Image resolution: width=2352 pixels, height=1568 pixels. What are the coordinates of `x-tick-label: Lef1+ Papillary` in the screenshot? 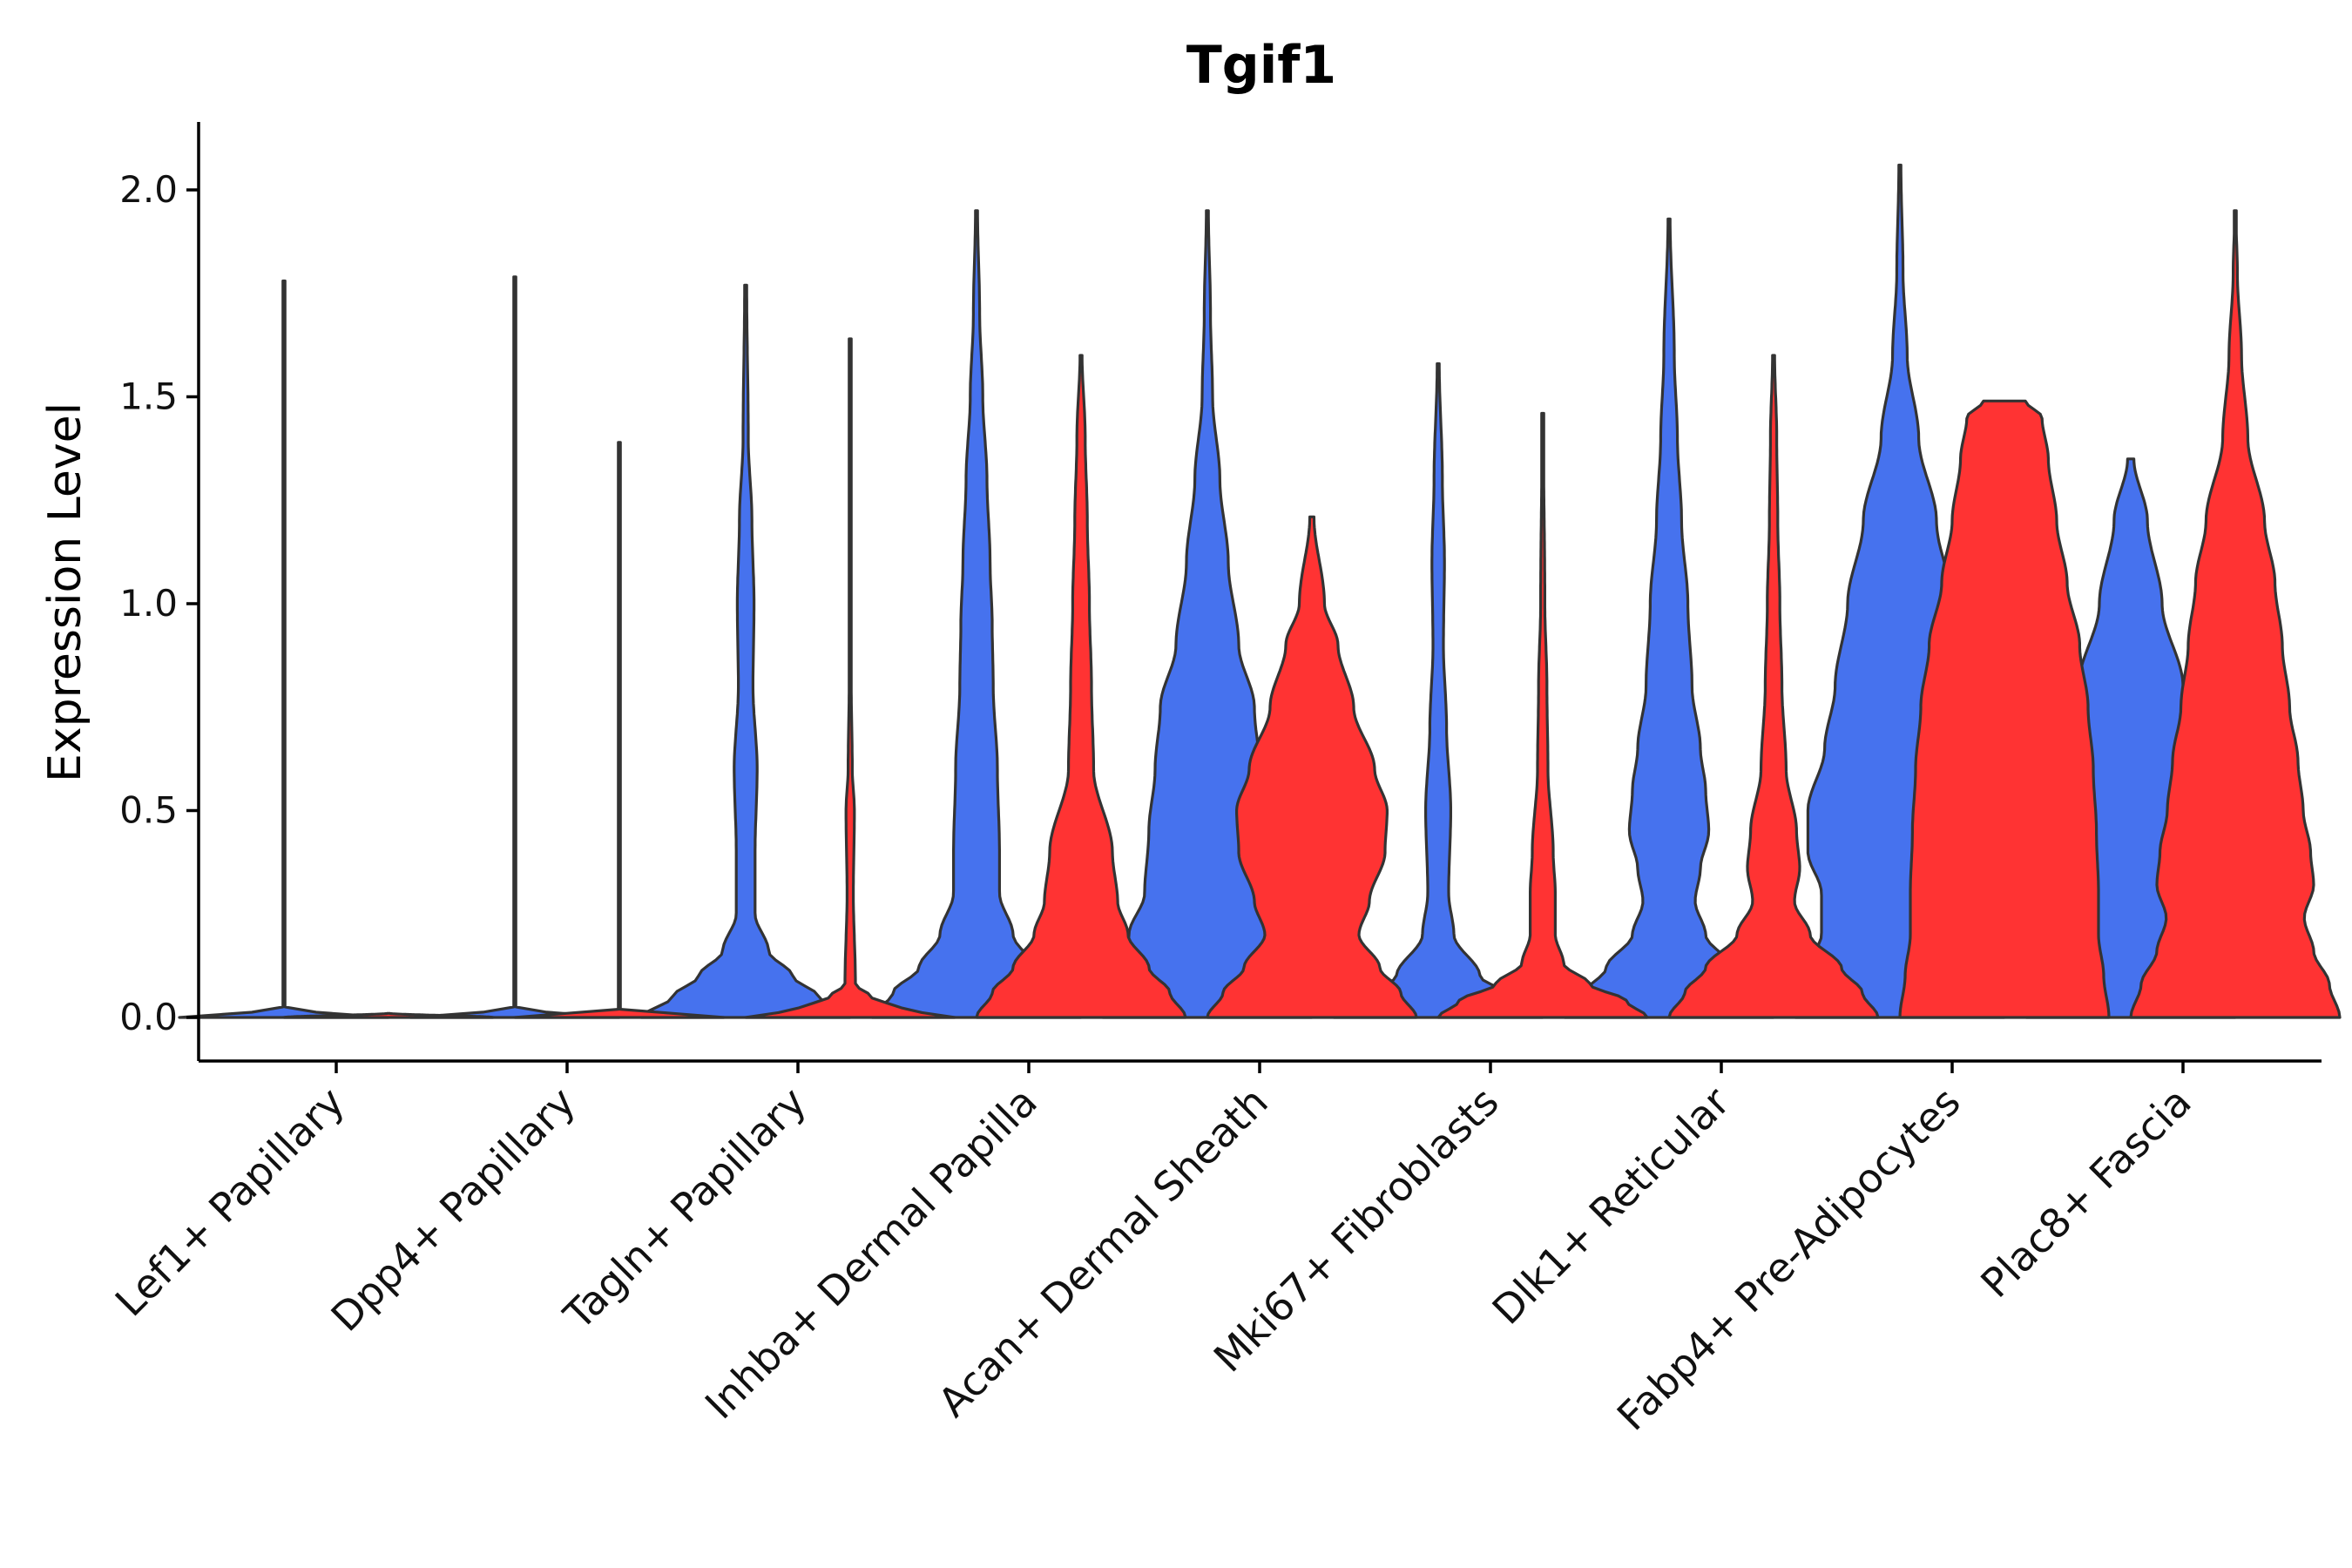 It's located at (230, 1202).